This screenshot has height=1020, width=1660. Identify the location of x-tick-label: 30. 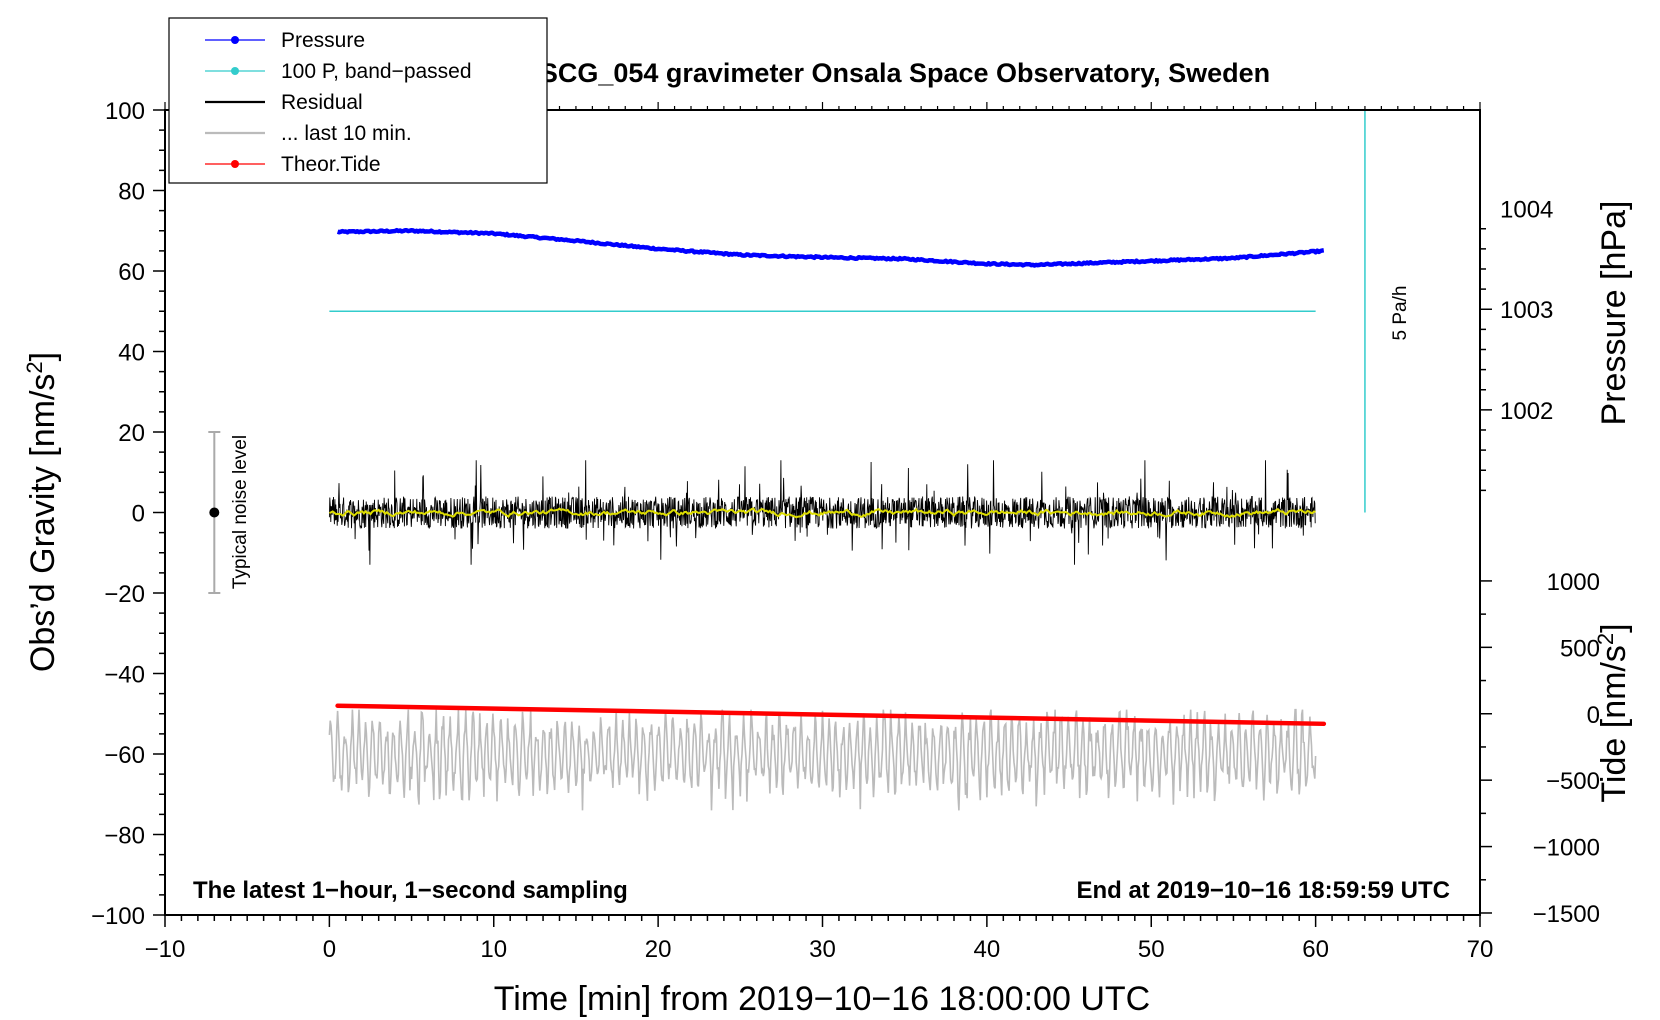
(822, 949).